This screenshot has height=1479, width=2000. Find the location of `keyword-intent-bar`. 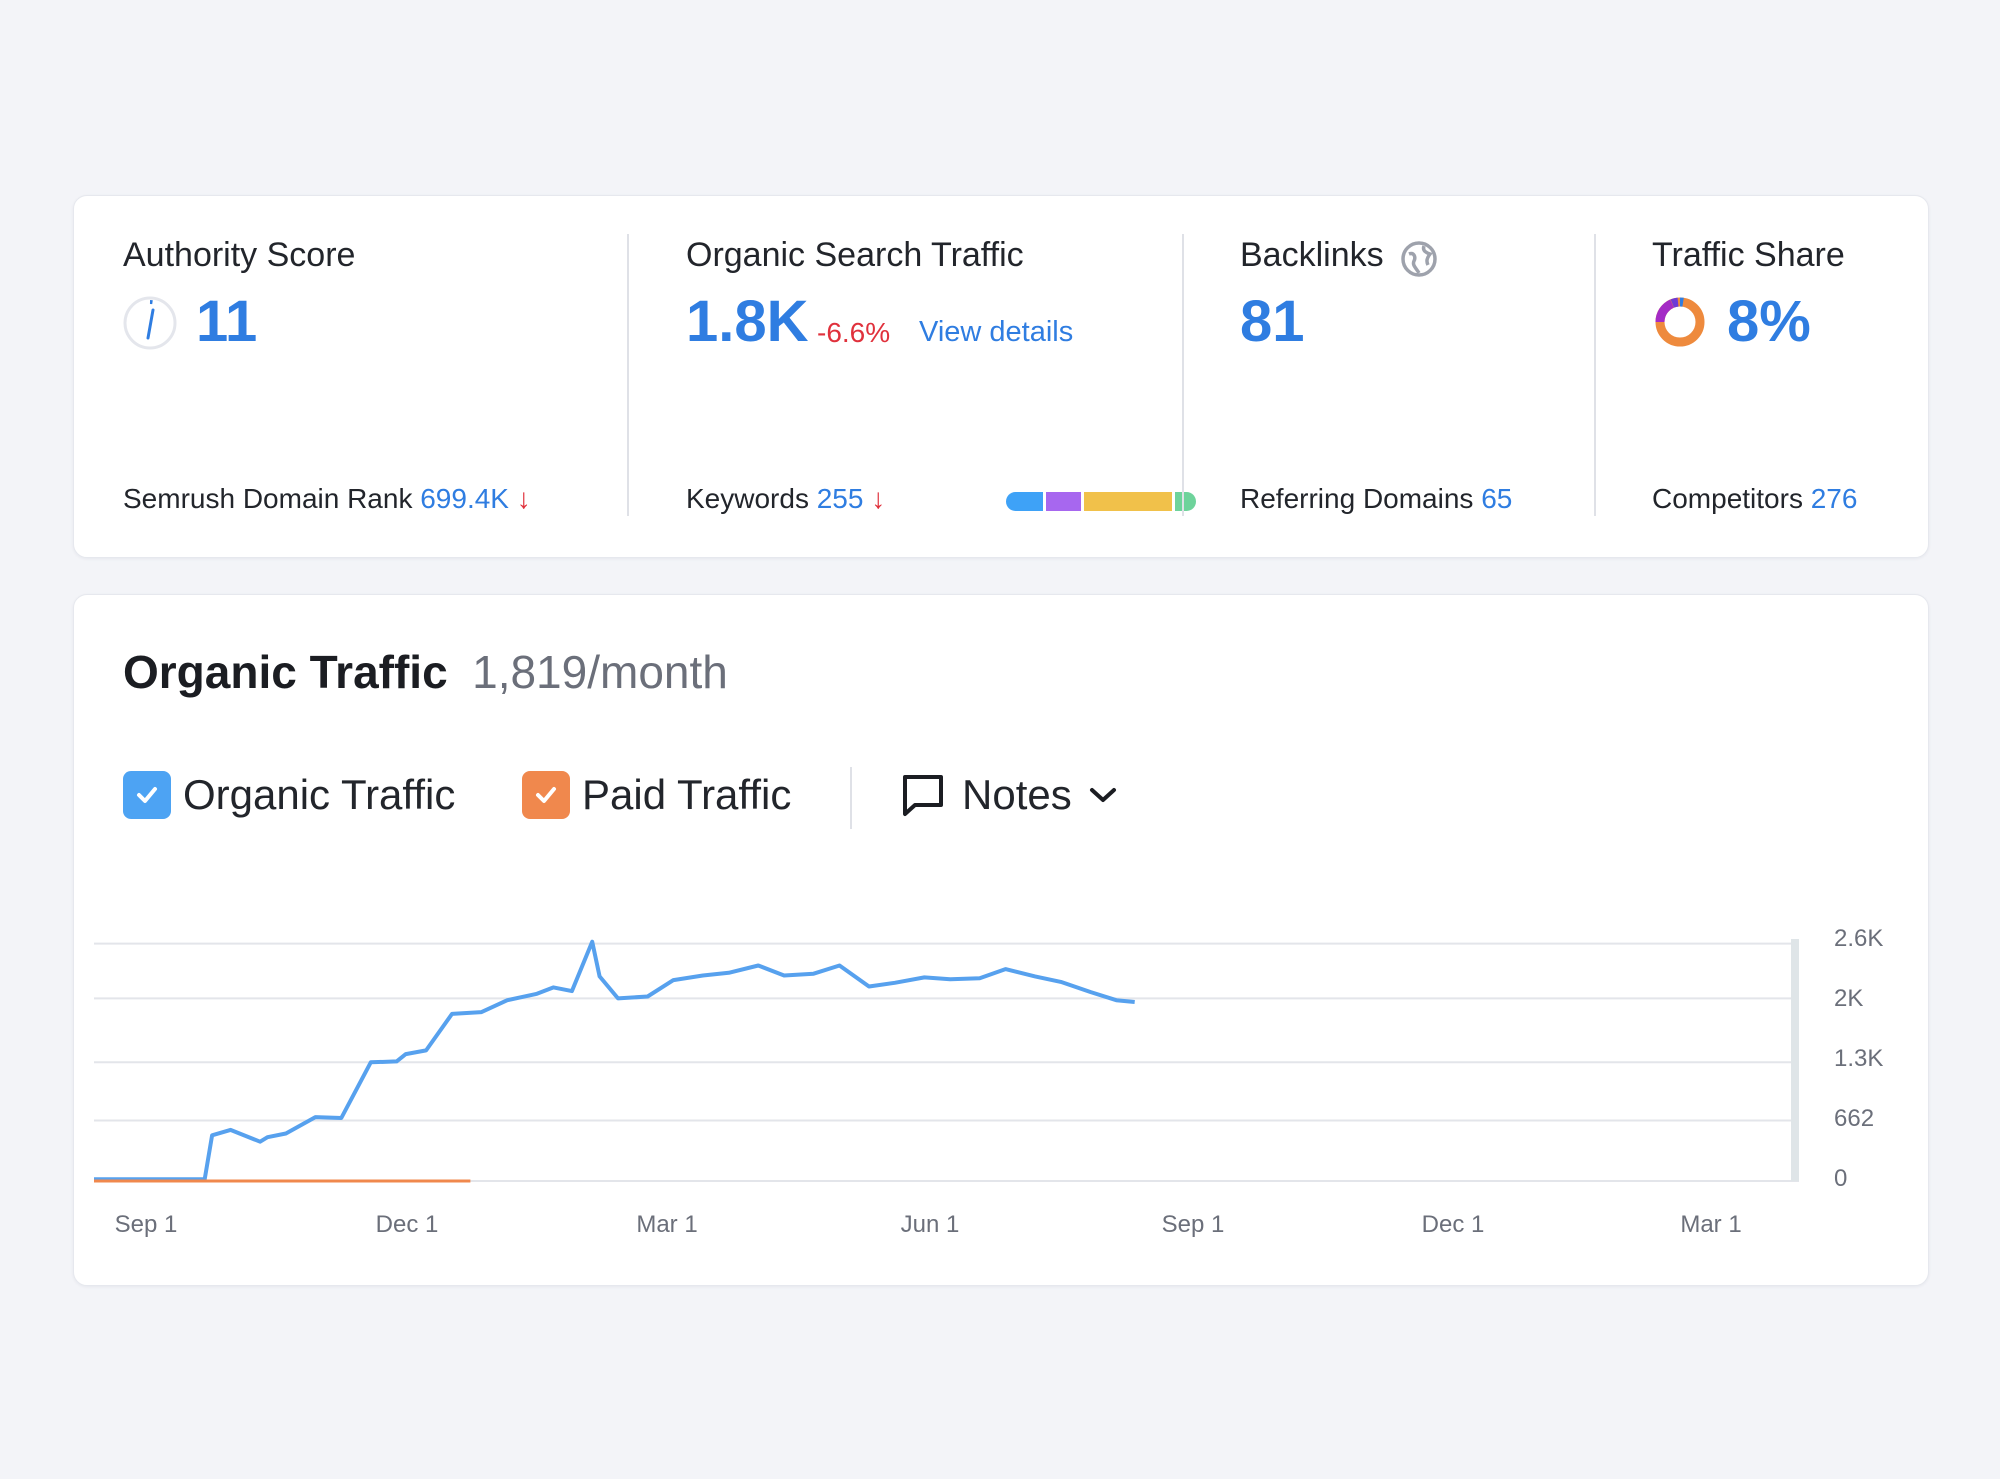

keyword-intent-bar is located at coordinates (1101, 501).